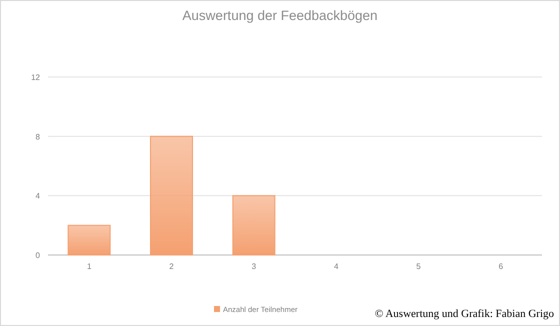  Describe the element at coordinates (336, 266) in the screenshot. I see `x-tick-label: 4` at that location.